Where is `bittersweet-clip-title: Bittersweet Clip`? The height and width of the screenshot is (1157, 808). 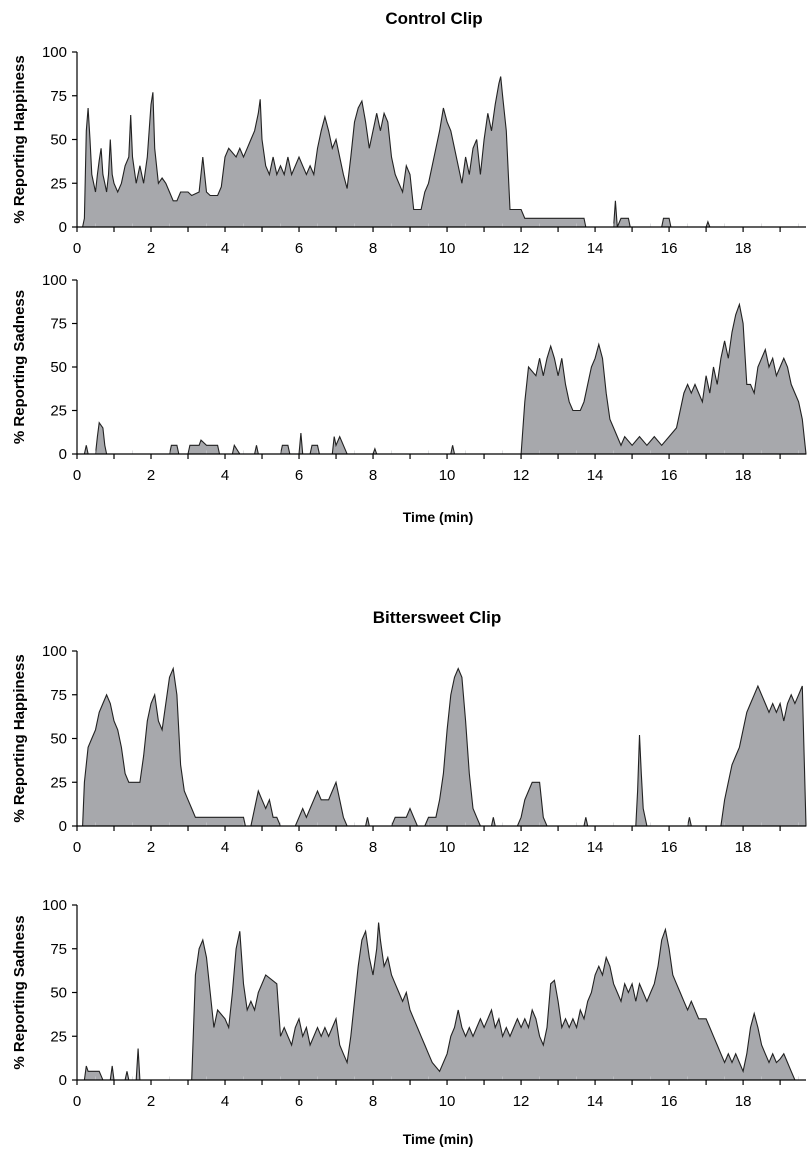 bittersweet-clip-title: Bittersweet Clip is located at coordinates (437, 617).